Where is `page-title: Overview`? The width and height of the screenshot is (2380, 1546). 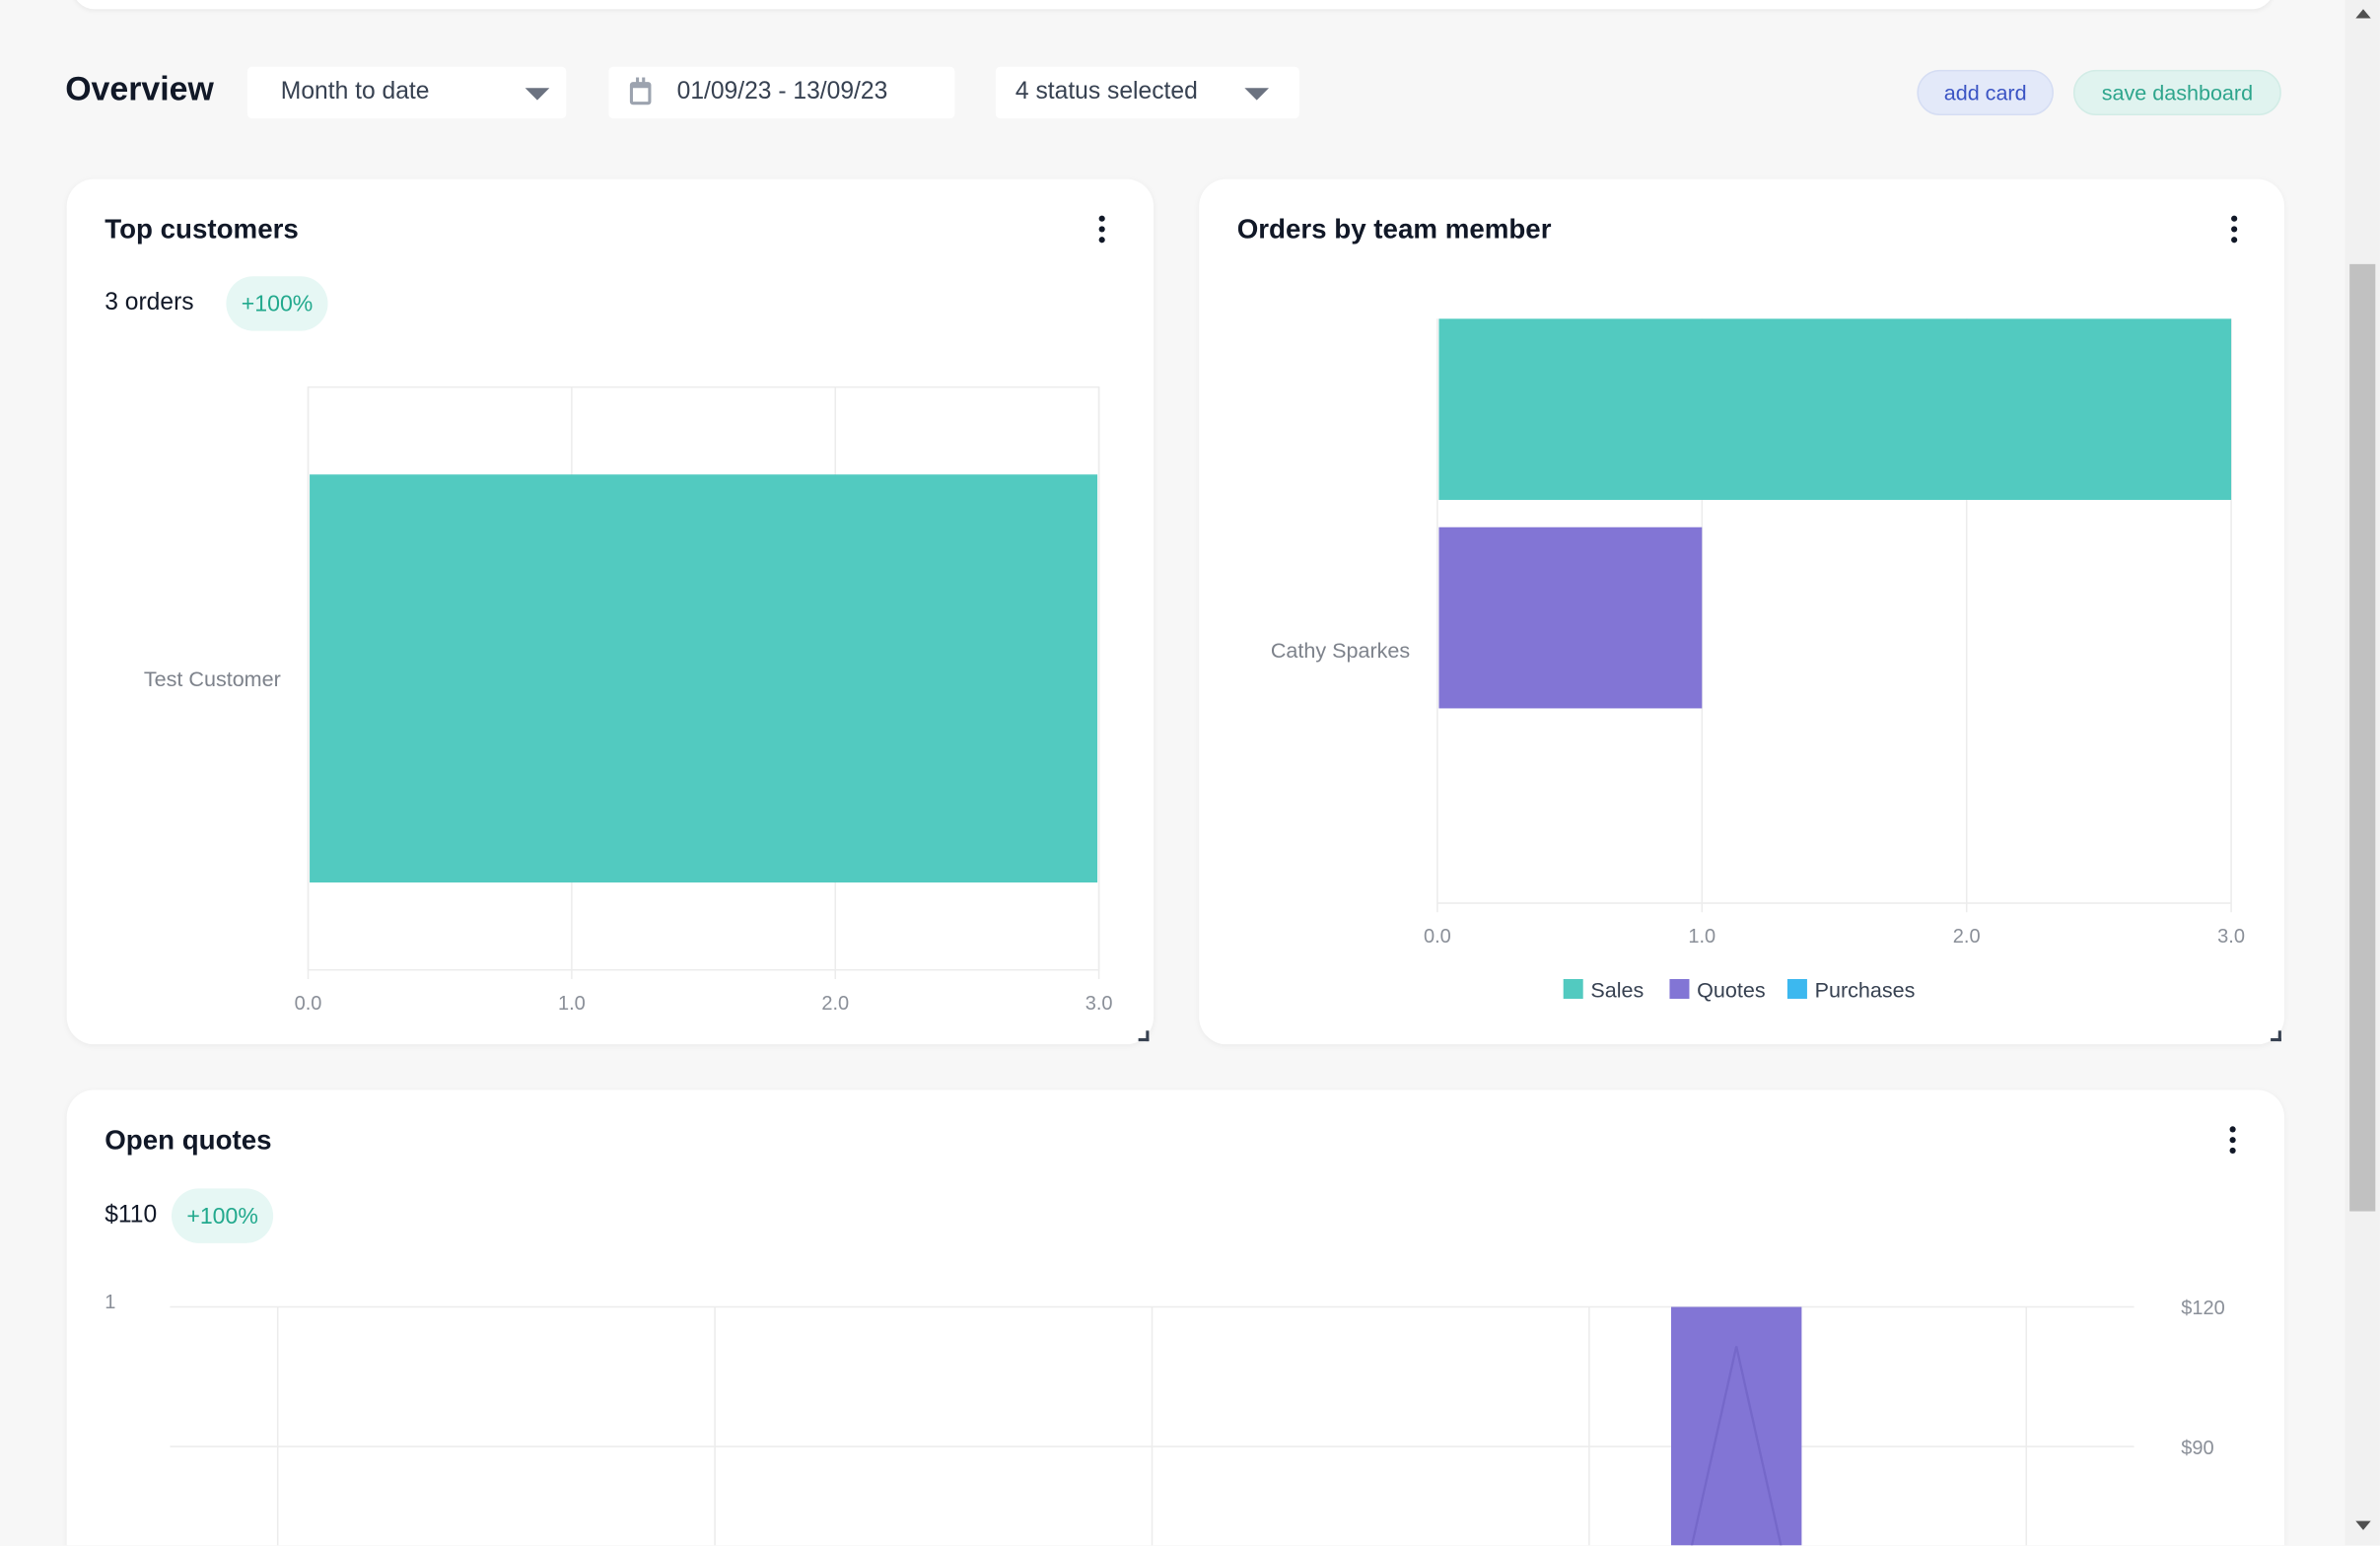
page-title: Overview is located at coordinates (139, 88).